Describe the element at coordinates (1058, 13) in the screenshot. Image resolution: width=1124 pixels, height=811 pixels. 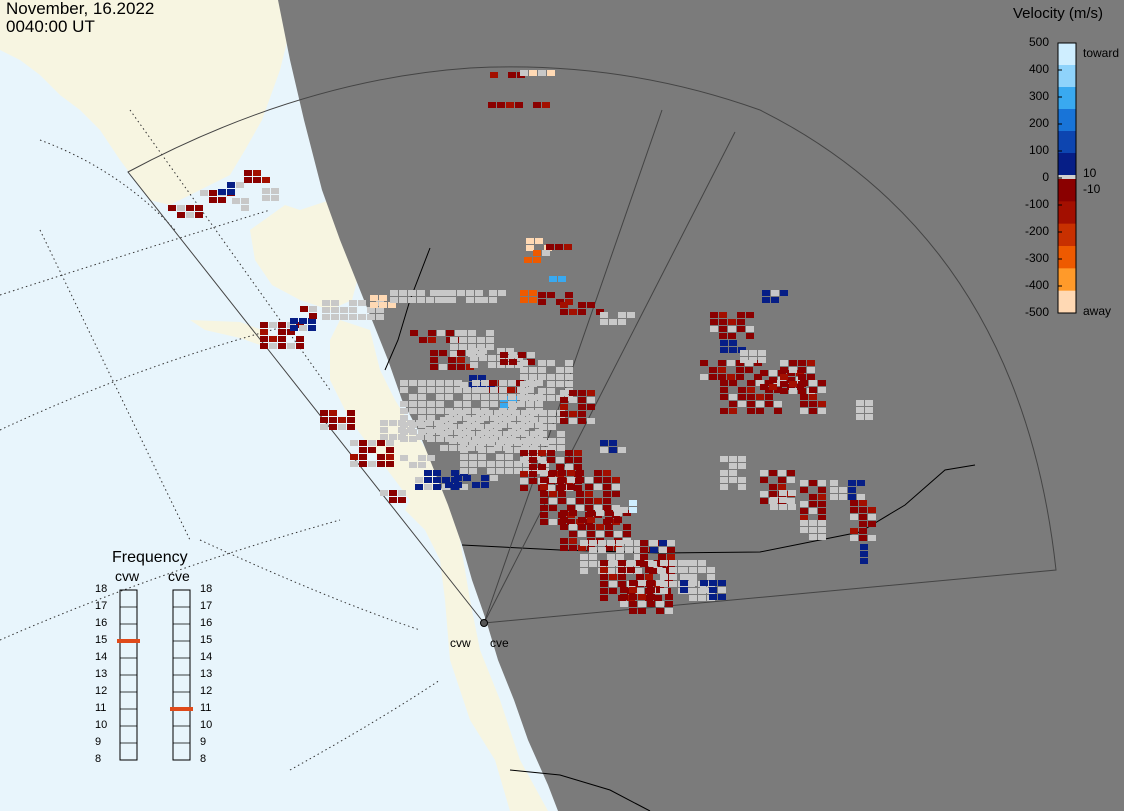
I see `velocity-legend-title: Velocity (m/s)` at that location.